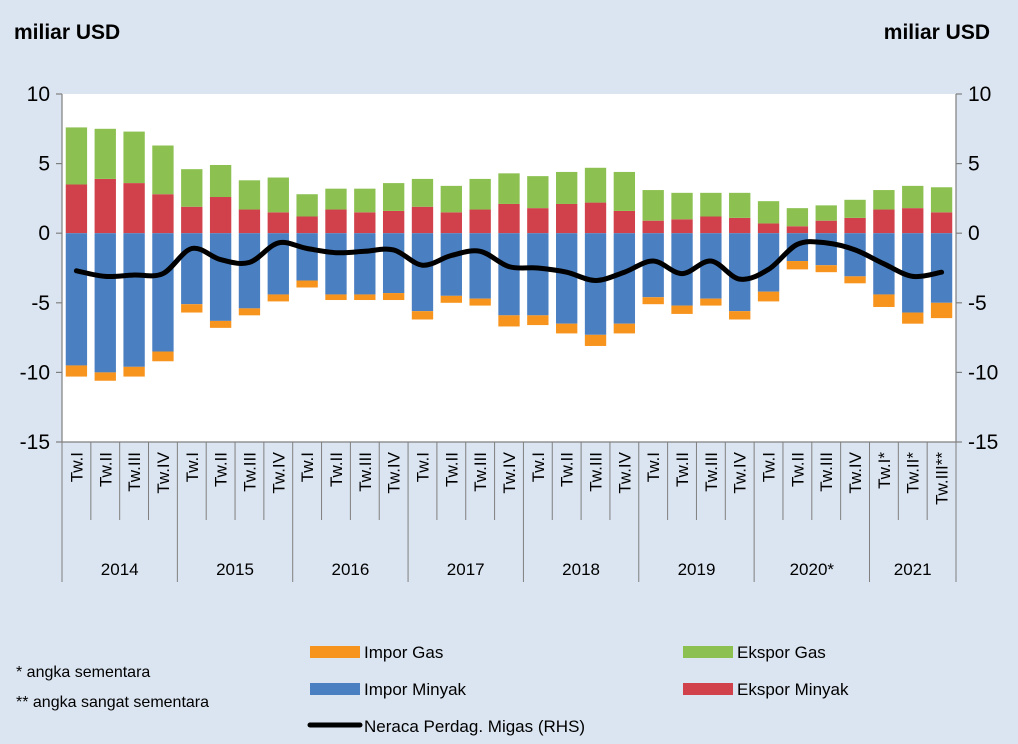 Image resolution: width=1018 pixels, height=744 pixels. I want to click on legend-swatch-impor-minyak, so click(335, 689).